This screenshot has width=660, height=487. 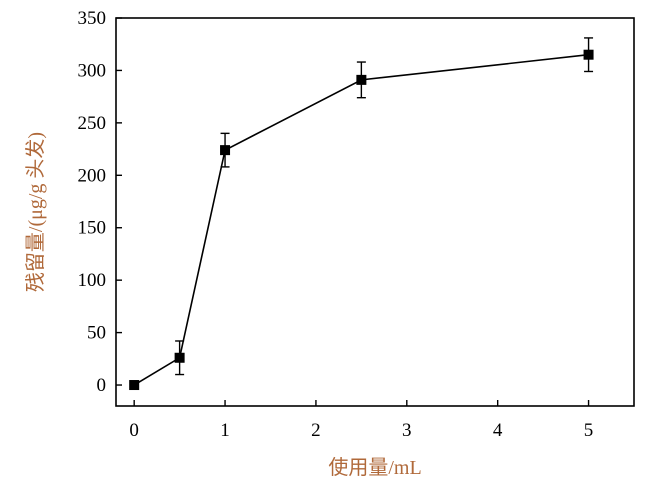 I want to click on y-axis-title: 残留量/(μg/g 头发), so click(x=35, y=212).